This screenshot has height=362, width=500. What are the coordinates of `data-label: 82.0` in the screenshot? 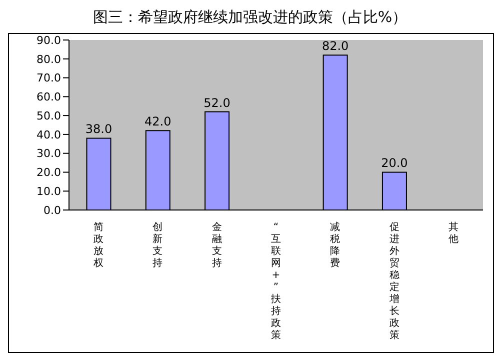 It's located at (335, 46).